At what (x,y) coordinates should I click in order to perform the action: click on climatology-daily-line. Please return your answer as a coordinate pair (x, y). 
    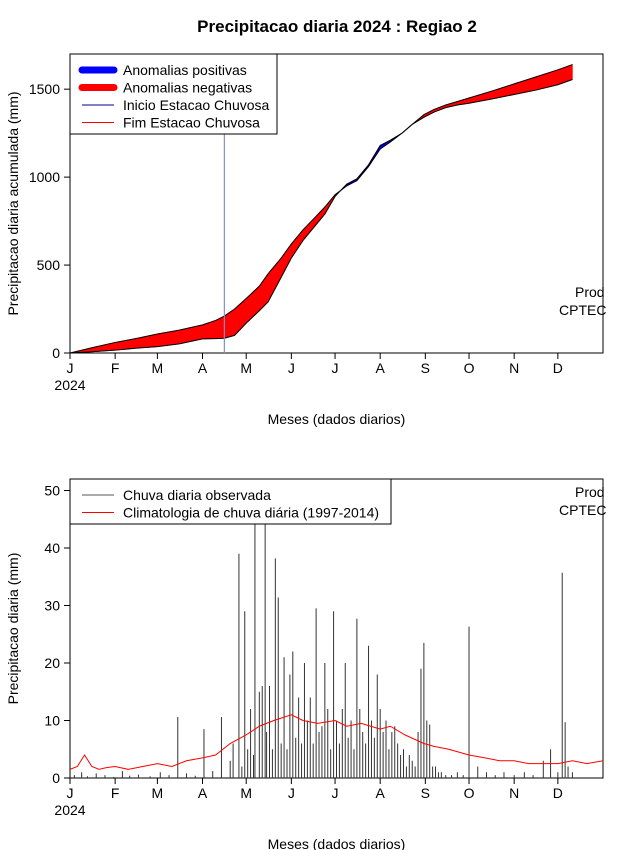
    Looking at the image, I should click on (336, 742).